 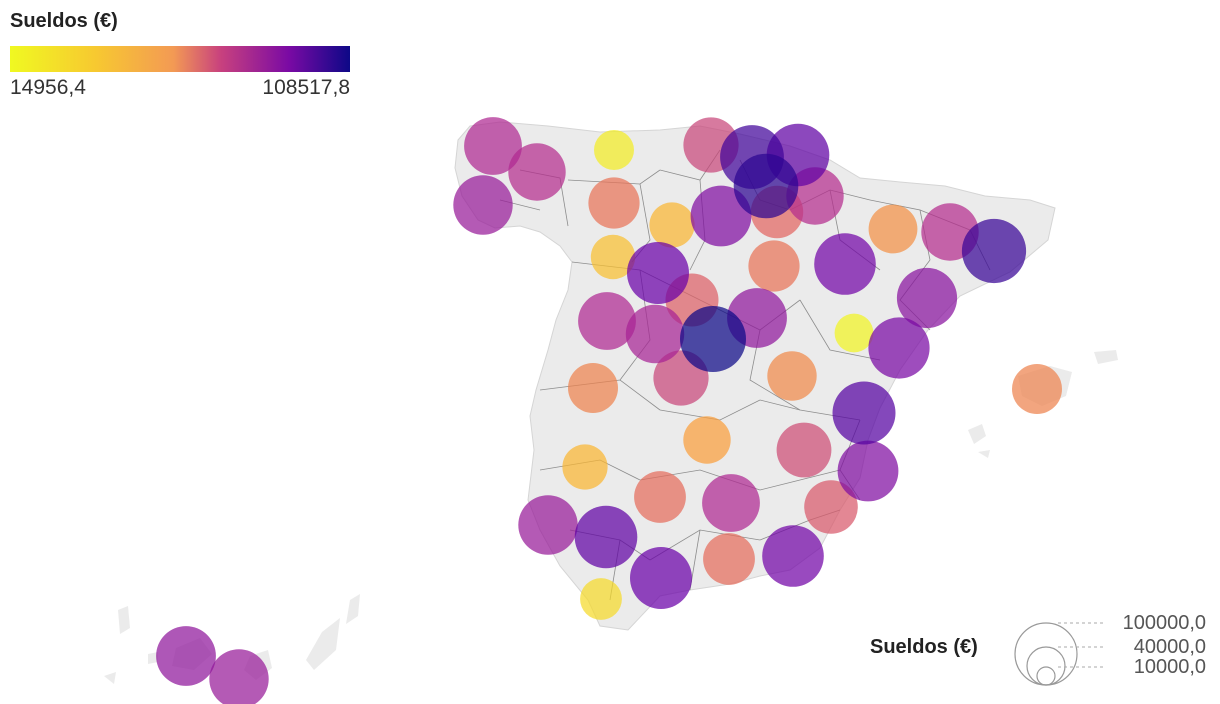 What do you see at coordinates (64, 21) in the screenshot?
I see `color-legend-title: Sueldos (€)` at bounding box center [64, 21].